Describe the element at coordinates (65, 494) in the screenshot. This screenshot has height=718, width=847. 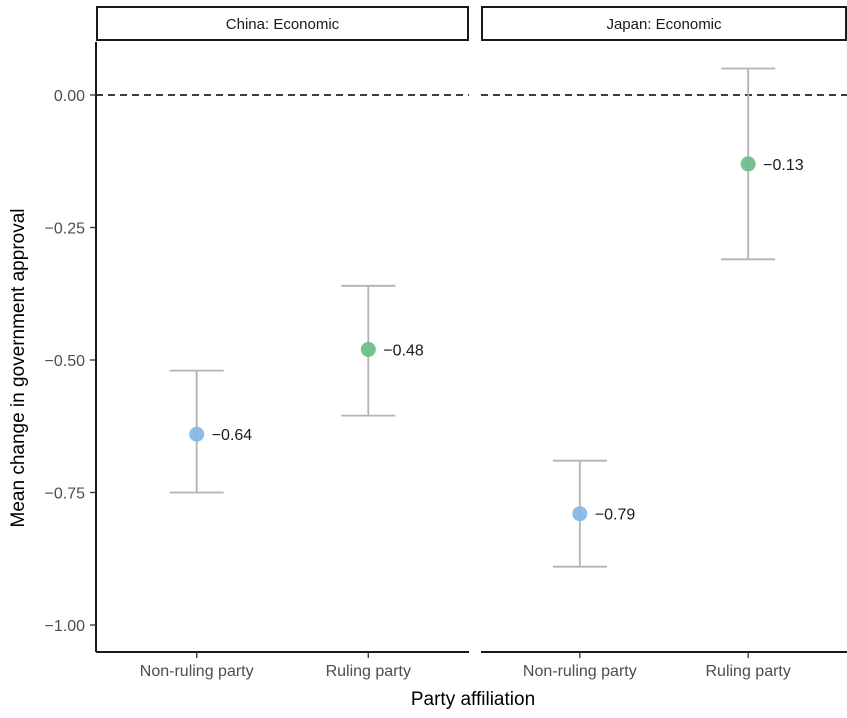
I see `y-tick-label: −0.75` at that location.